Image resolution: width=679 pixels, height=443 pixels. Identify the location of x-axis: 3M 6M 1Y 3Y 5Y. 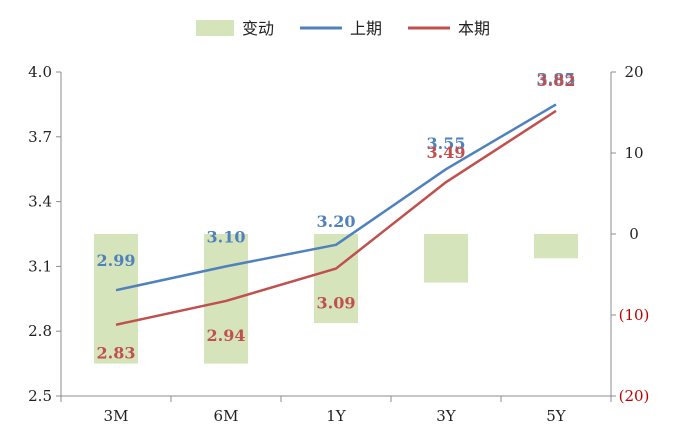
(336, 410).